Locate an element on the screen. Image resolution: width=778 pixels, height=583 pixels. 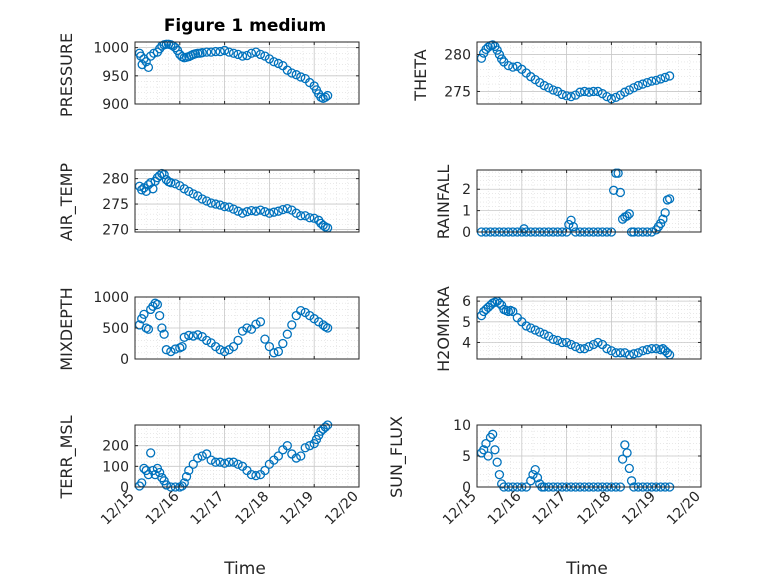
mixdepth-ytick-label: 1000 is located at coordinates (111, 298).